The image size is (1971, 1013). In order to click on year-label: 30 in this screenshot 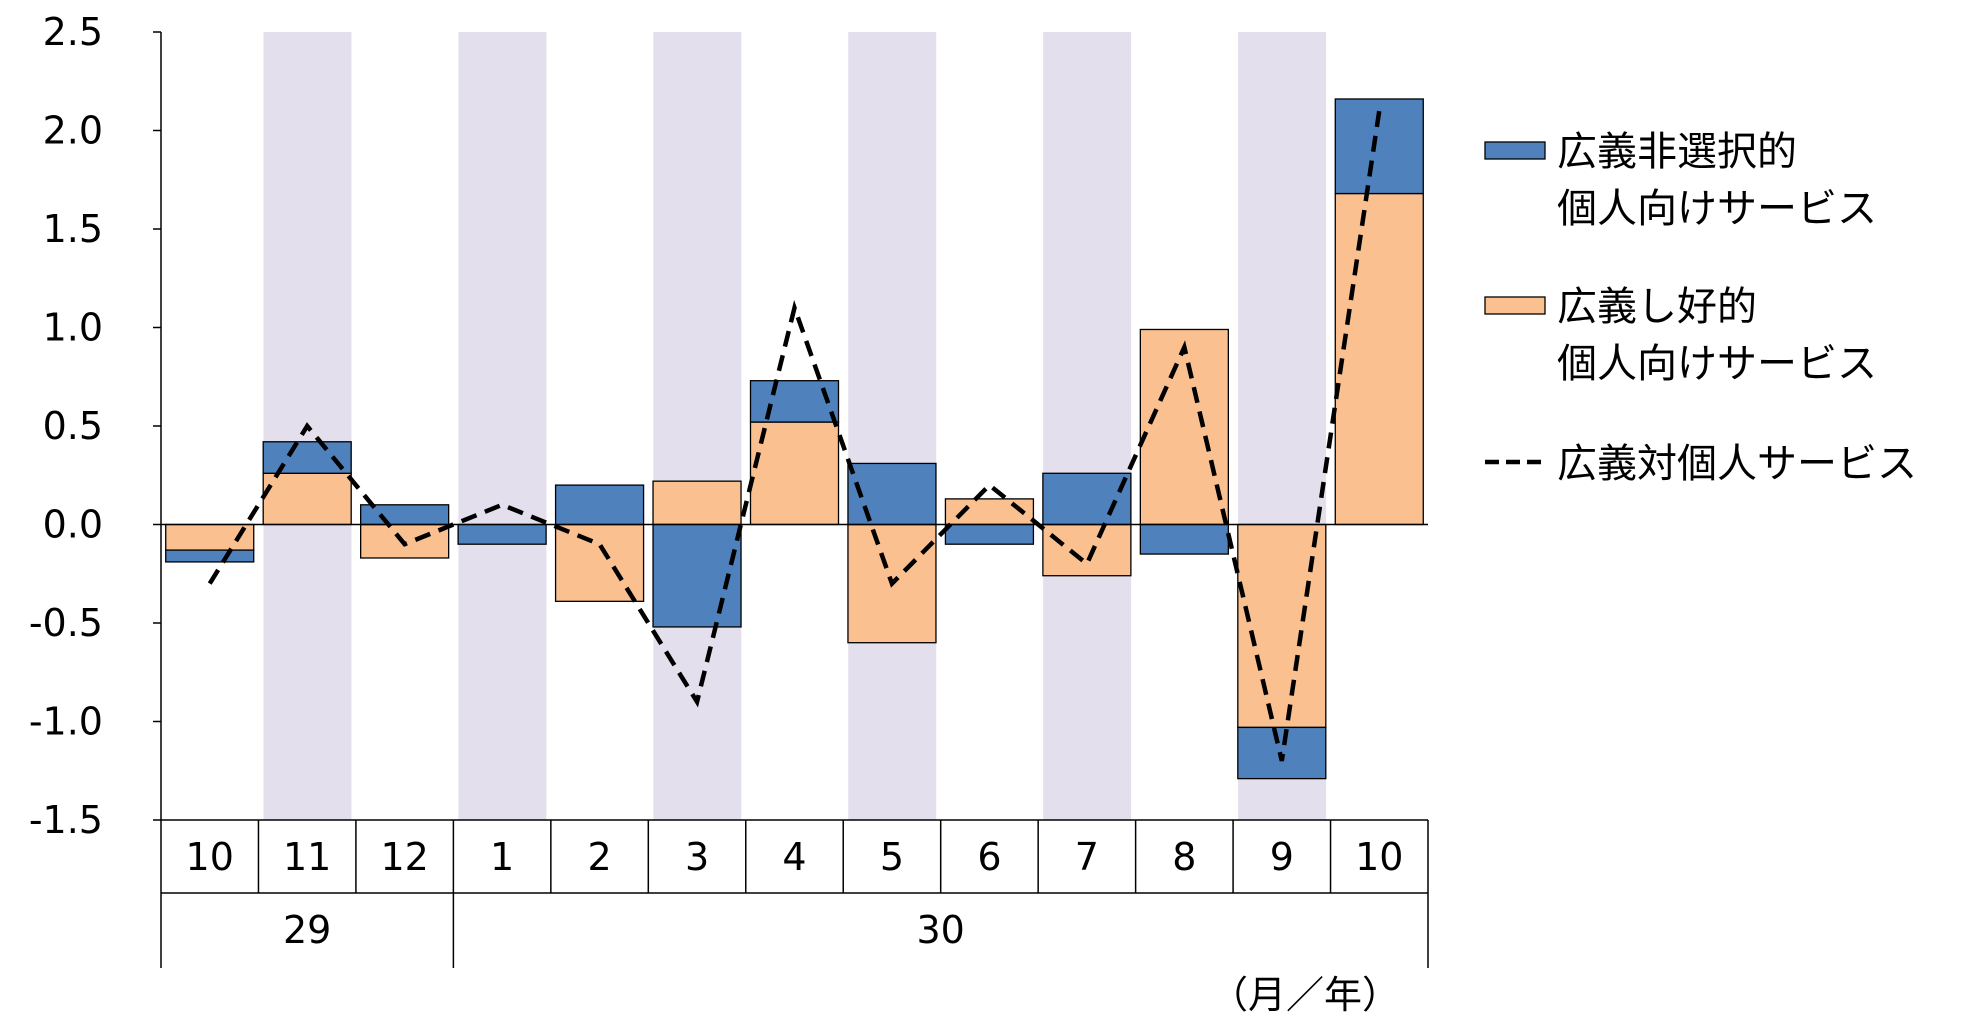, I will do `click(941, 930)`.